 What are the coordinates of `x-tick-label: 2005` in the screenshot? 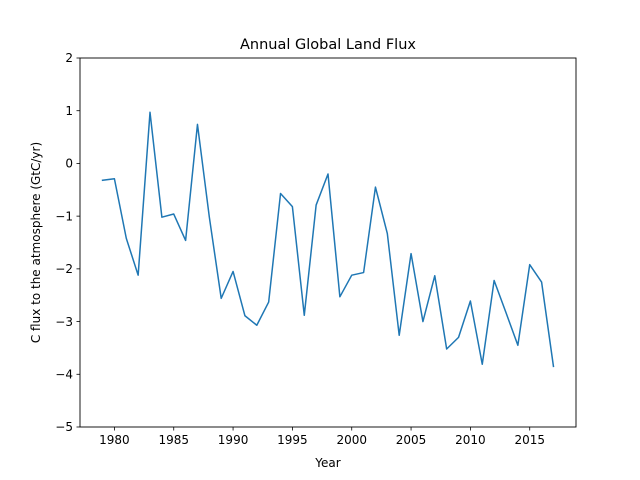 It's located at (411, 440).